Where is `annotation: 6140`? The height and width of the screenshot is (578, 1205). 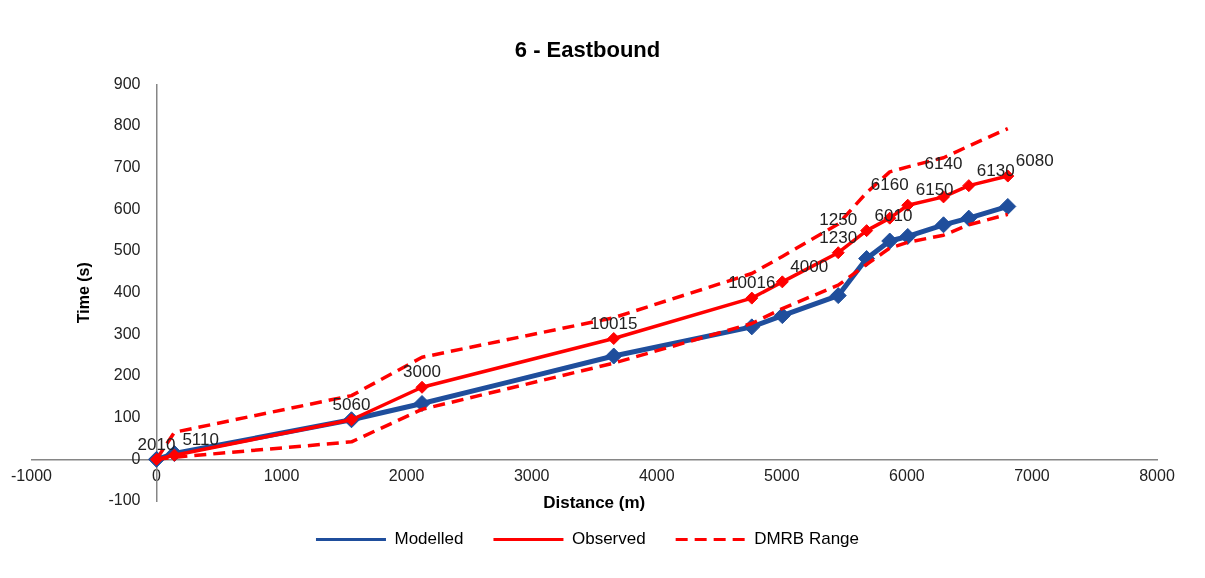 annotation: 6140 is located at coordinates (943, 164).